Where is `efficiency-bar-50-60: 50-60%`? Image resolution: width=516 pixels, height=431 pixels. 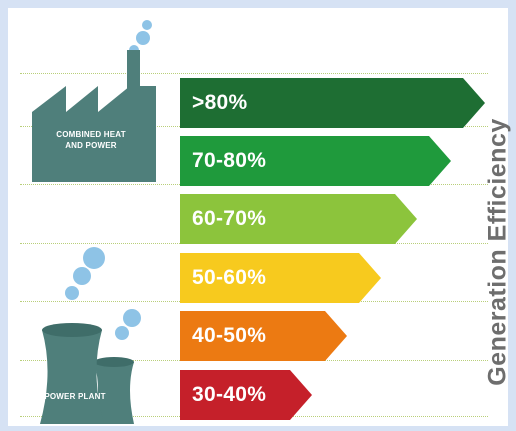
efficiency-bar-50-60: 50-60% is located at coordinates (280, 278).